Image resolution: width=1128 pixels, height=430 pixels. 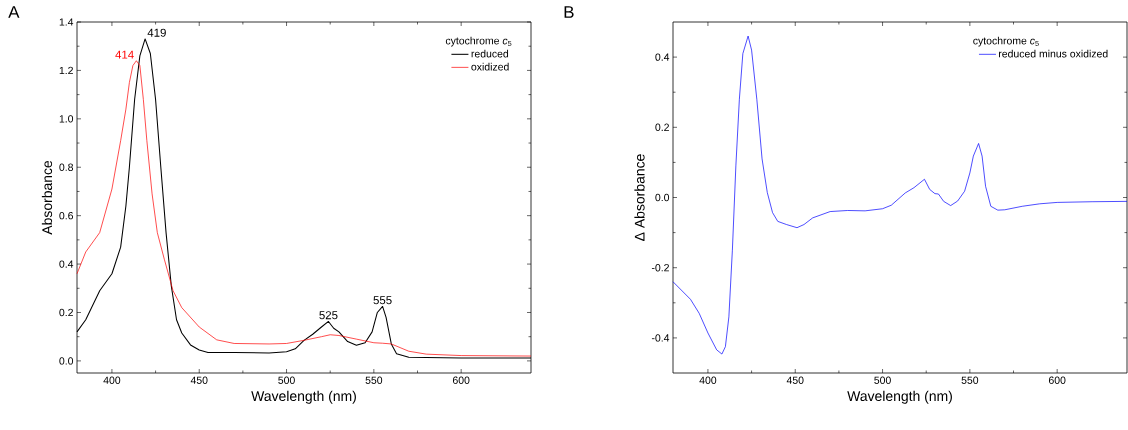 I want to click on text: B, so click(x=569, y=12).